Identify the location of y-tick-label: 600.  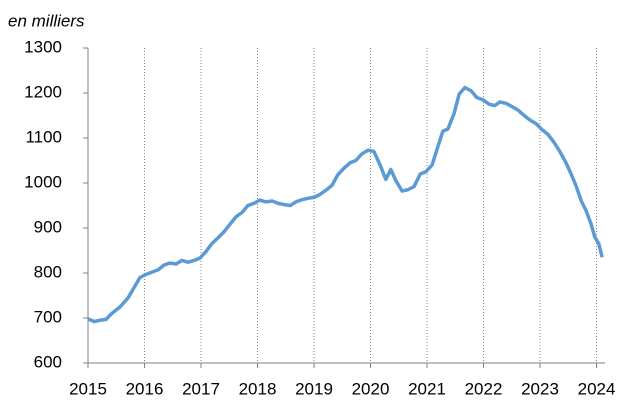
(48, 361).